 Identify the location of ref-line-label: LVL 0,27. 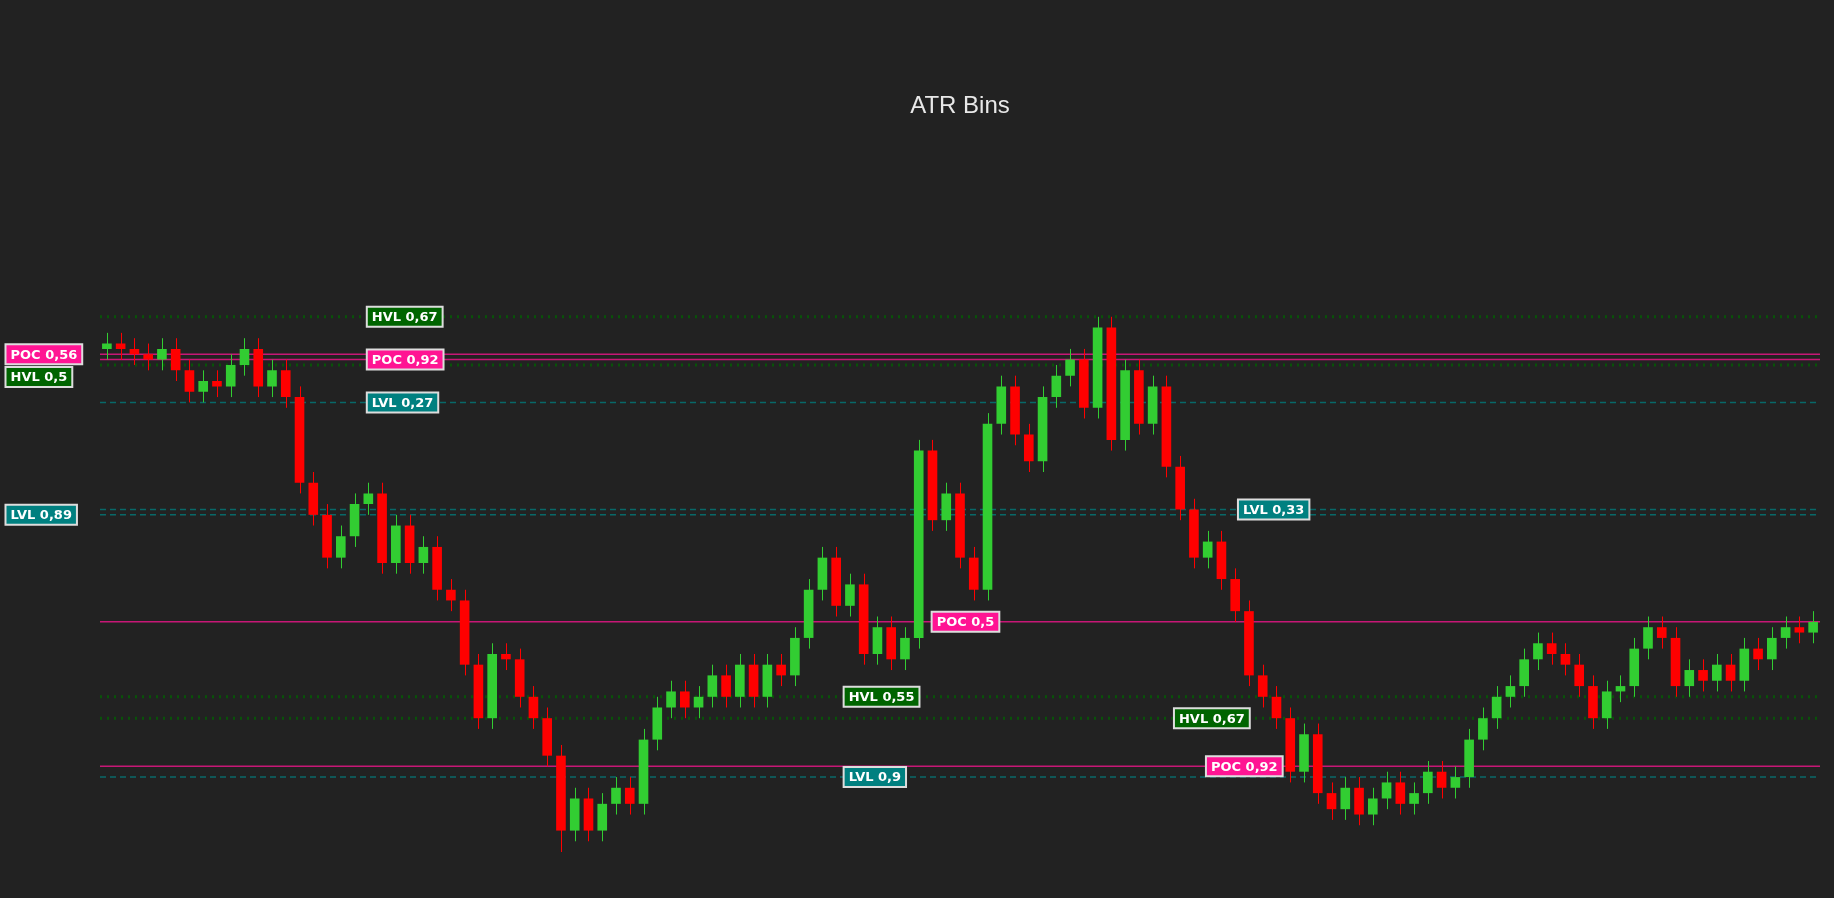
(402, 402).